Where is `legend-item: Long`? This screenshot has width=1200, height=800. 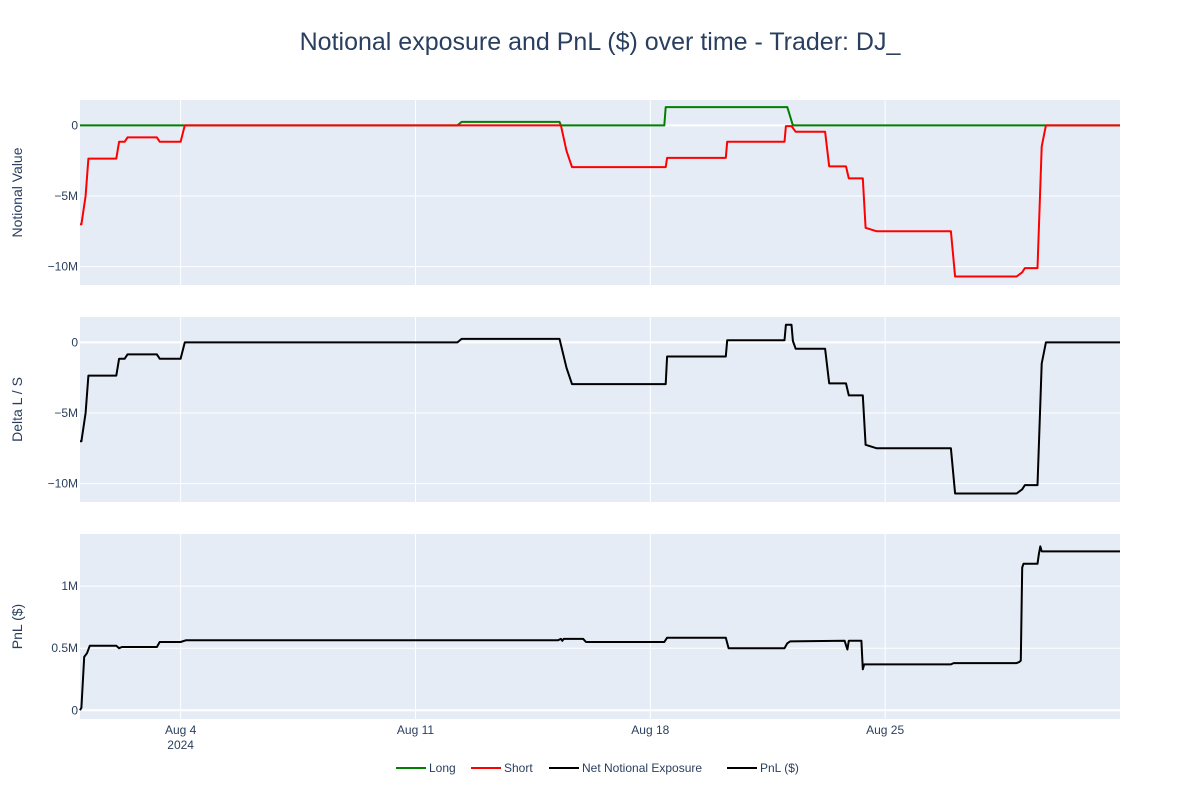 legend-item: Long is located at coordinates (426, 768).